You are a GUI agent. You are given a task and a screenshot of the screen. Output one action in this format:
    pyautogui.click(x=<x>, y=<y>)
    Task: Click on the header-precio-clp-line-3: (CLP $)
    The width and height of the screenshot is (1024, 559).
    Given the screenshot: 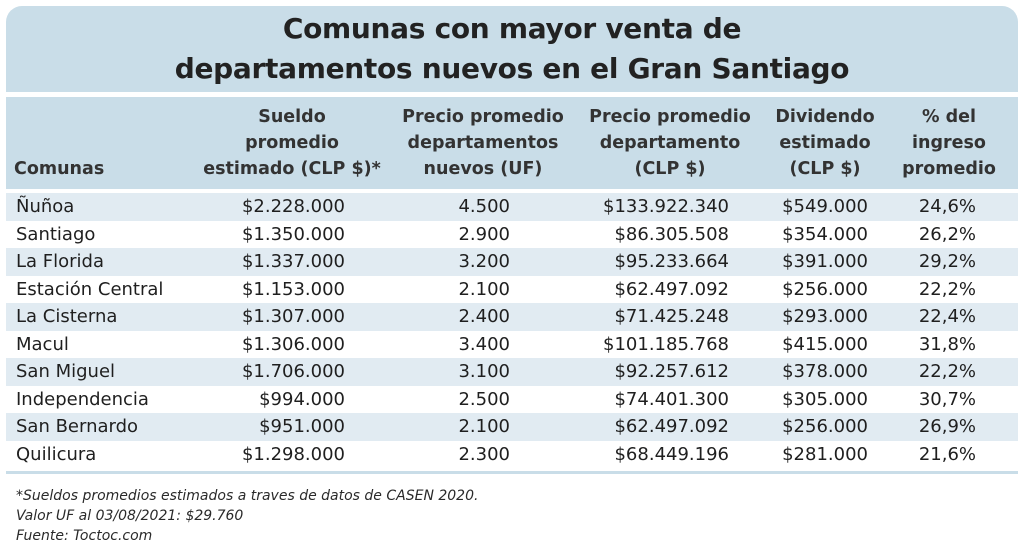 What is the action you would take?
    pyautogui.click(x=670, y=169)
    